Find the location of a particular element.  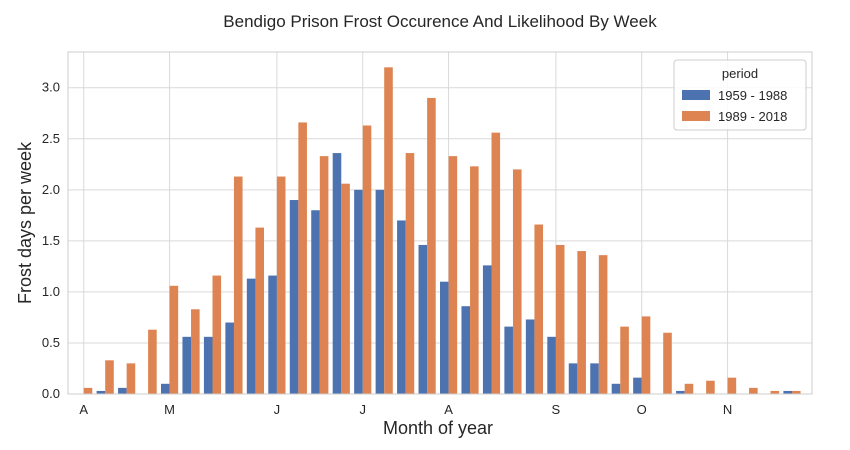

x-axis-label: Month of year is located at coordinates (438, 428).